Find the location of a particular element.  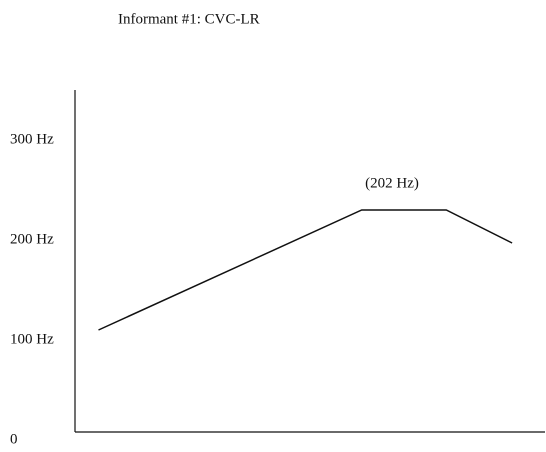

chart-title: Informant #1: CVC-LR is located at coordinates (189, 19).